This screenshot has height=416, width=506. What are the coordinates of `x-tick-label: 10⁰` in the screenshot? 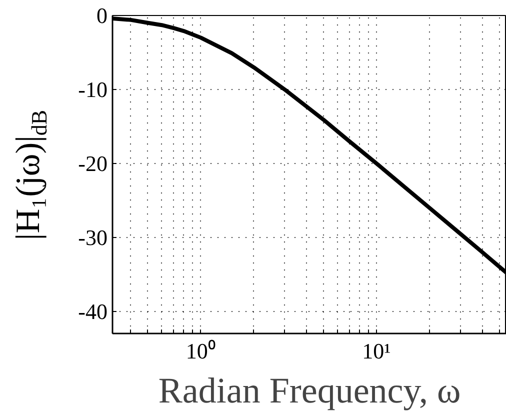 It's located at (201, 351).